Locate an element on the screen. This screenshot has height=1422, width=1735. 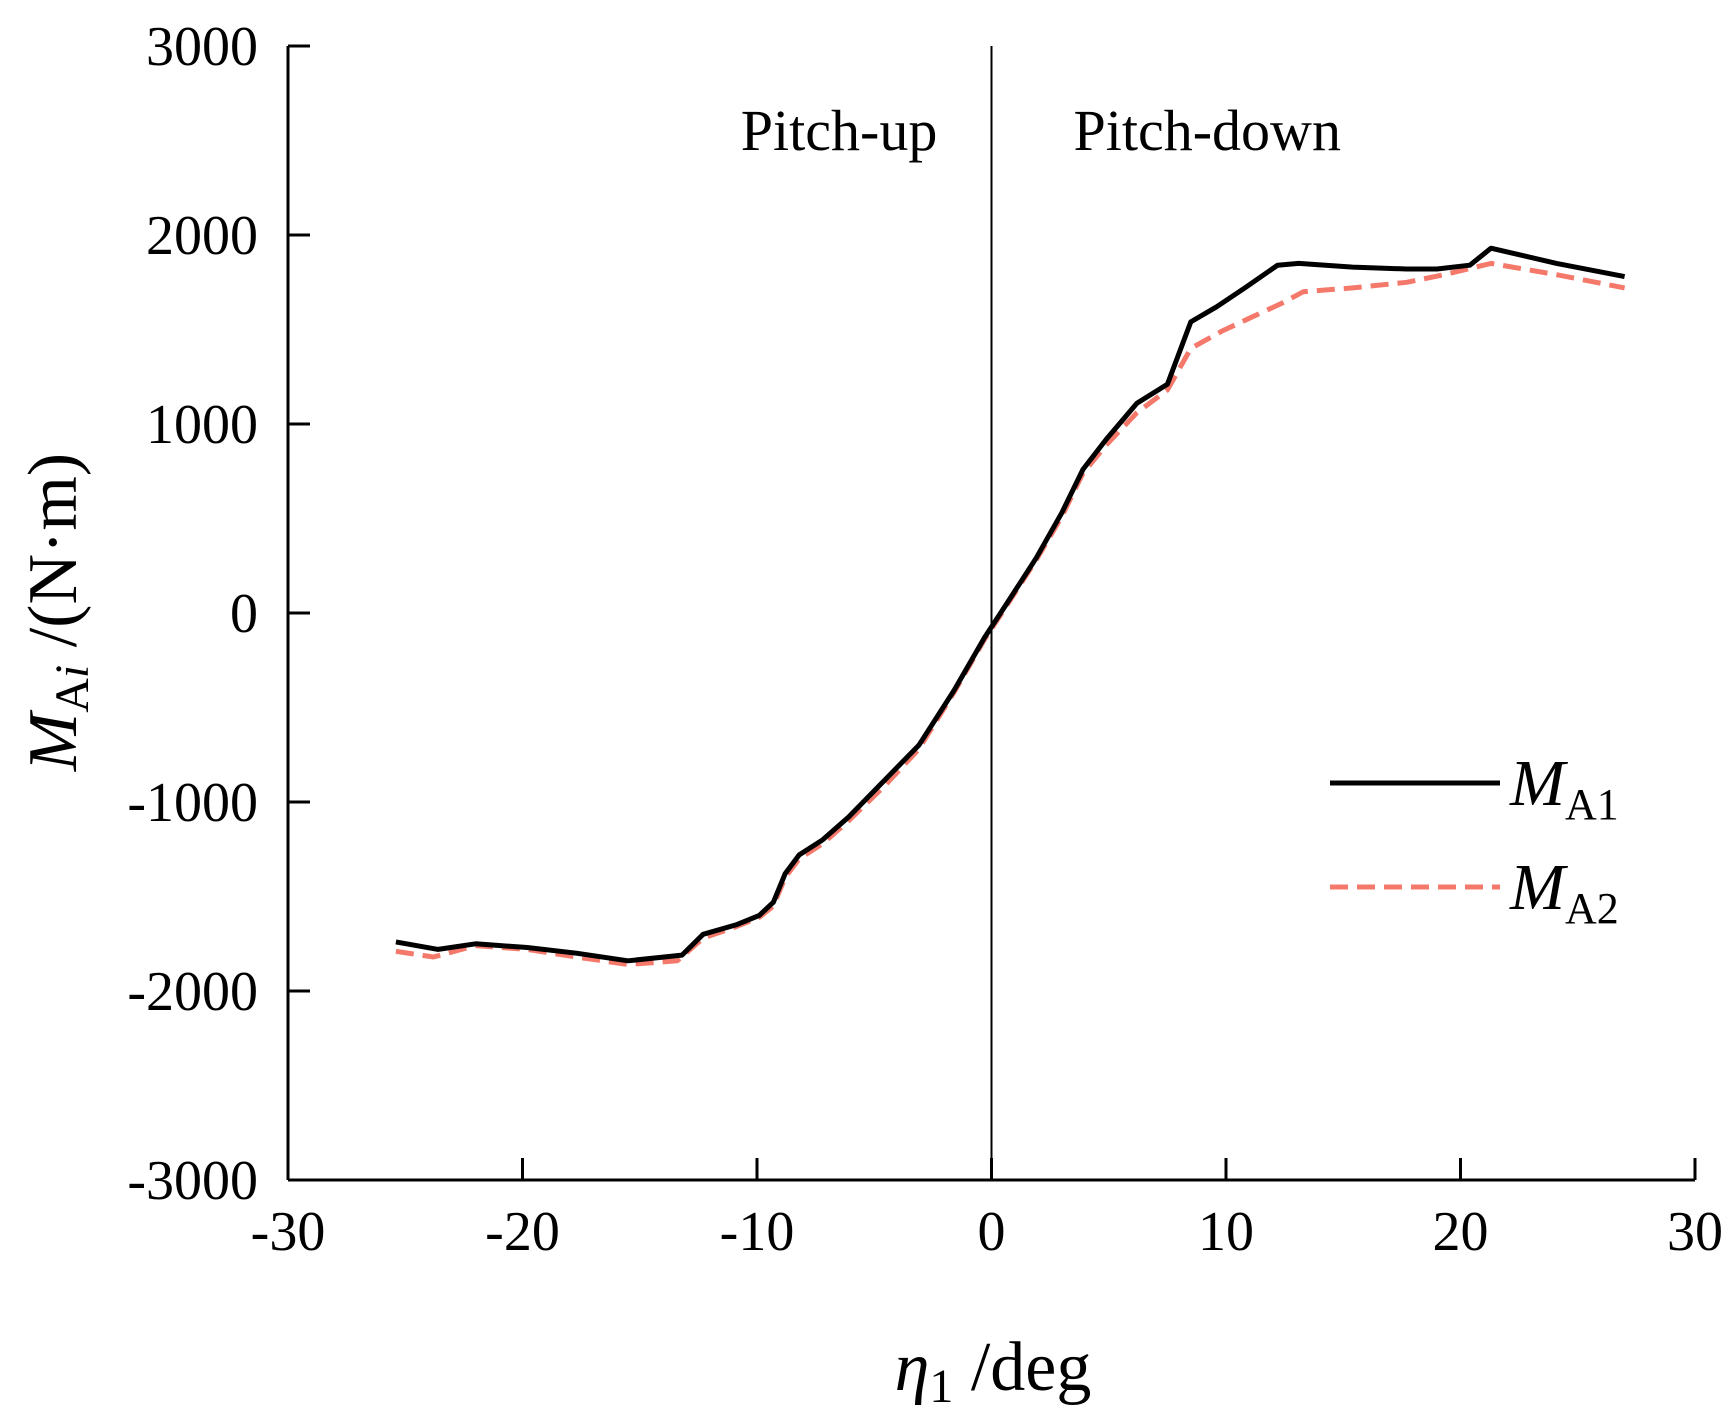
legend: MA1 MA2 is located at coordinates (1474, 840).